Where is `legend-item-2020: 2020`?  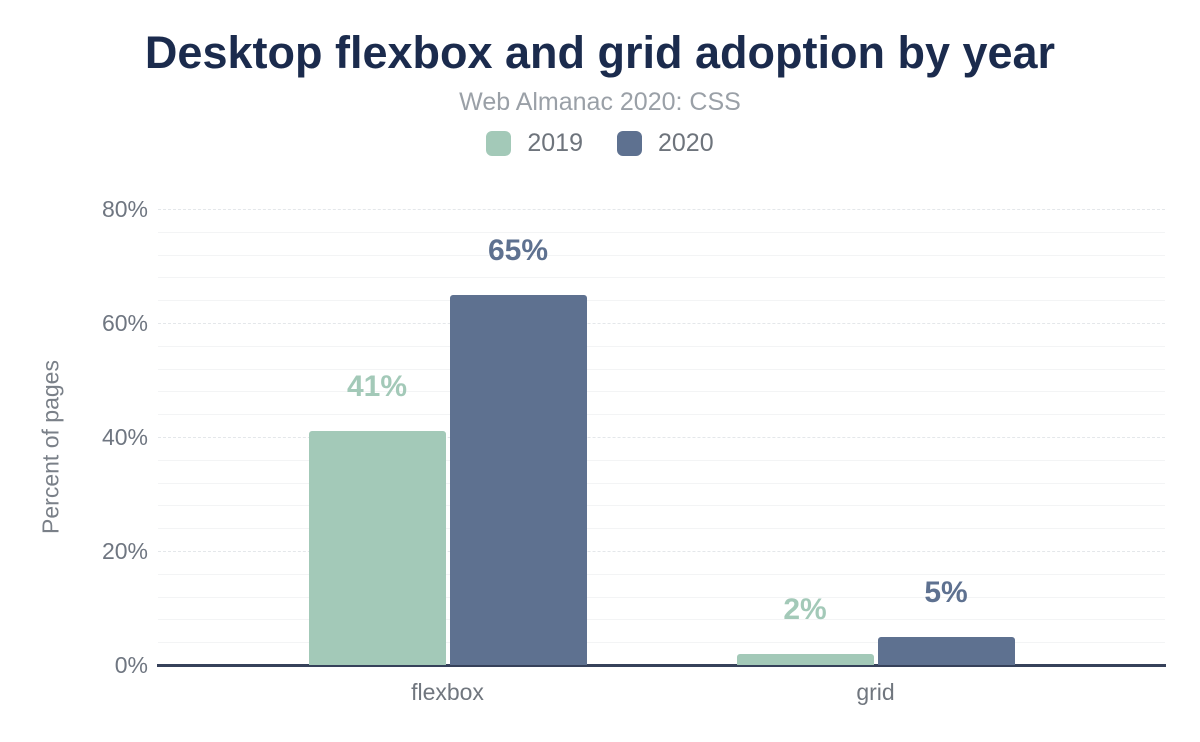 legend-item-2020: 2020 is located at coordinates (665, 143).